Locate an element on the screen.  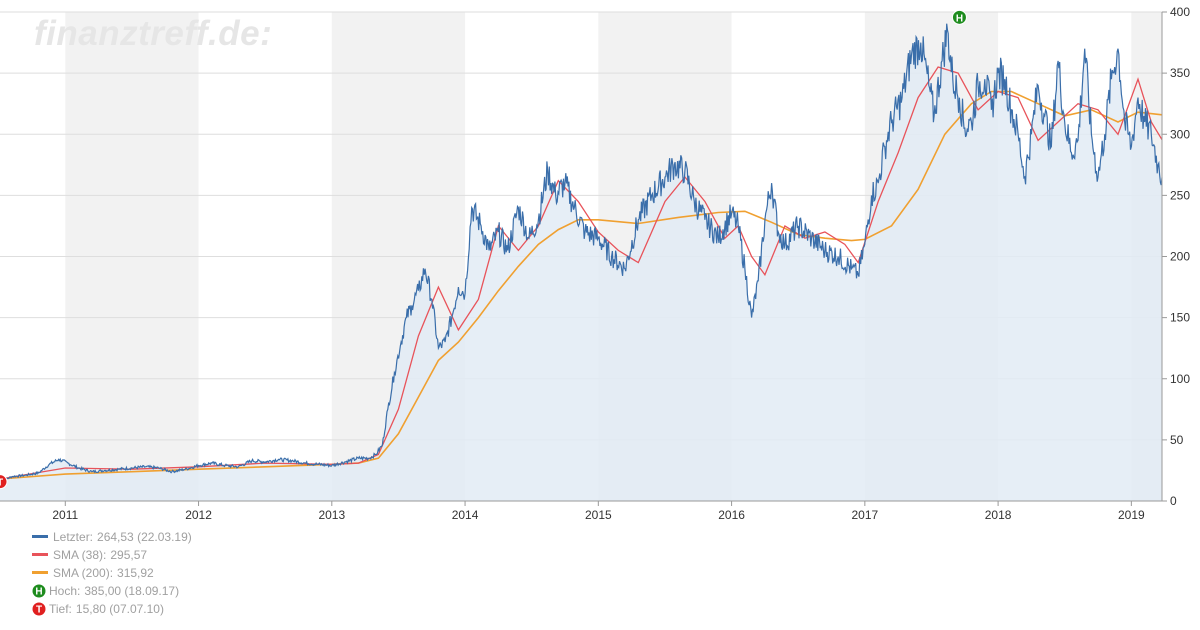
legend-item-low: T Tief: 15,80 (07.07.10) is located at coordinates (112, 608).